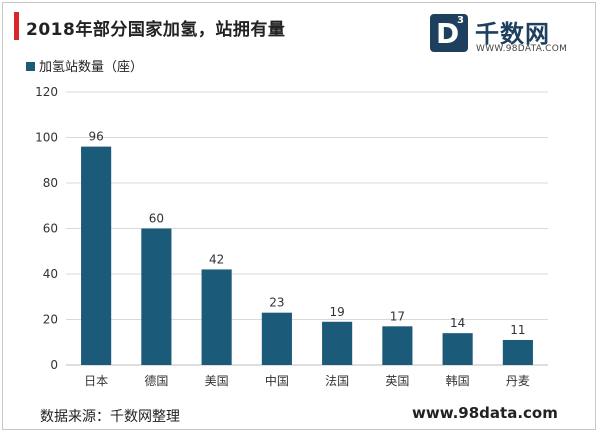  Describe the element at coordinates (50, 229) in the screenshot. I see `y-tick-label: 60` at that location.